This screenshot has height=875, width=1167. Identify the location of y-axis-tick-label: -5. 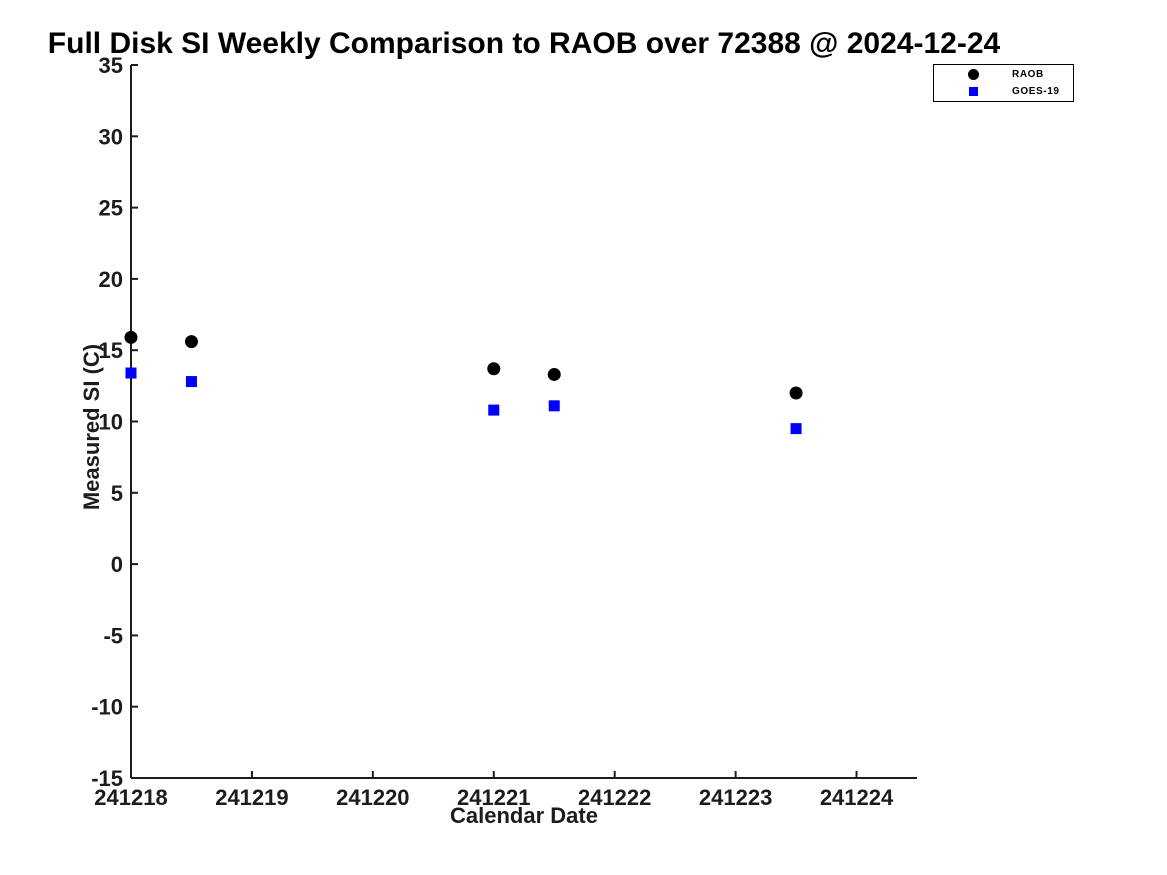
(113, 635).